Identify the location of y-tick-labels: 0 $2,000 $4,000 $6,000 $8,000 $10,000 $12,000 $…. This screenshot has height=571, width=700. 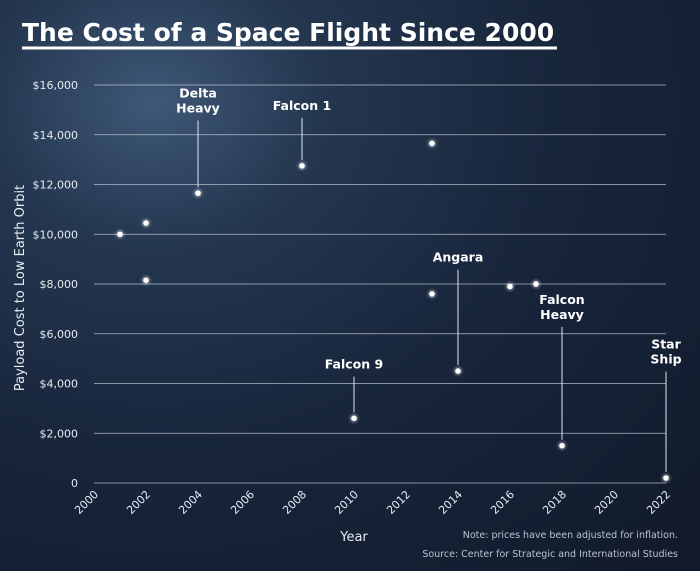
(56, 284).